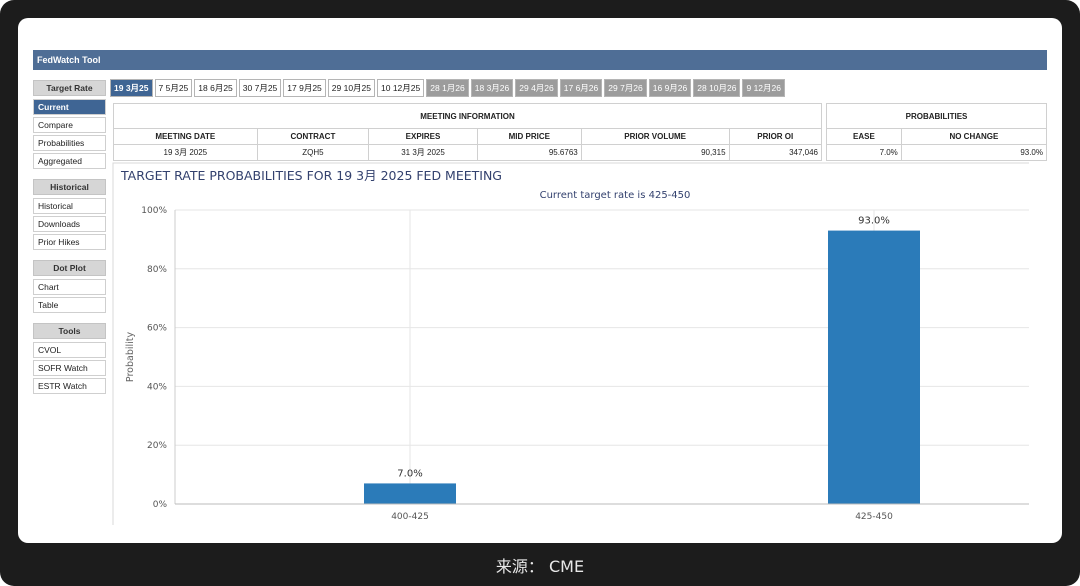 Image resolution: width=1080 pixels, height=586 pixels. What do you see at coordinates (304, 88) in the screenshot?
I see `meeting-tab: 17 9月25` at bounding box center [304, 88].